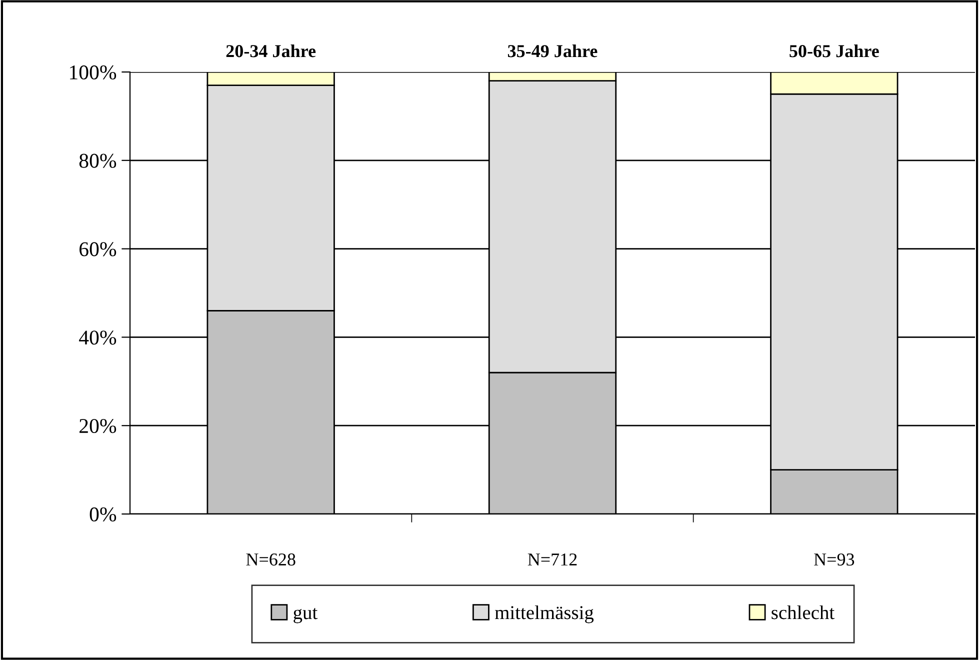  What do you see at coordinates (97, 337) in the screenshot?
I see `y-tick-label: 40%` at bounding box center [97, 337].